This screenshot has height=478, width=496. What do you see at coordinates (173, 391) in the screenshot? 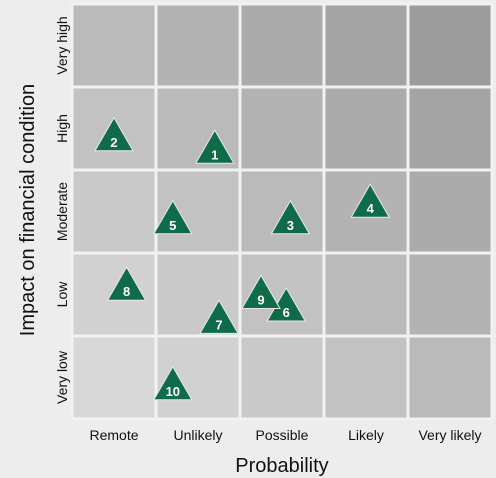
I see `risk-marker-label: 10` at bounding box center [173, 391].